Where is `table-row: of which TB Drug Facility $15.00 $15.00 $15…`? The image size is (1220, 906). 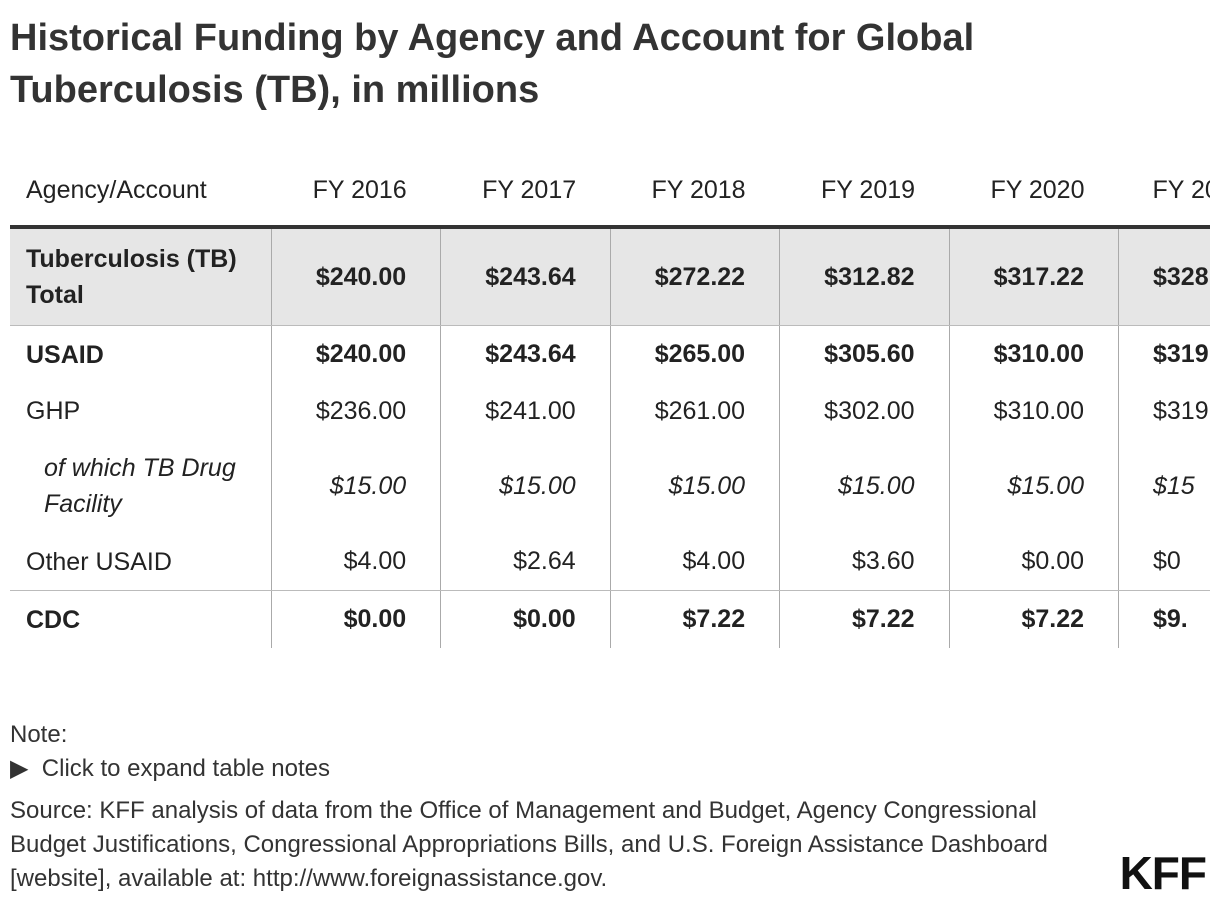 table-row: of which TB Drug Facility $15.00 $15.00 $15… is located at coordinates (610, 486).